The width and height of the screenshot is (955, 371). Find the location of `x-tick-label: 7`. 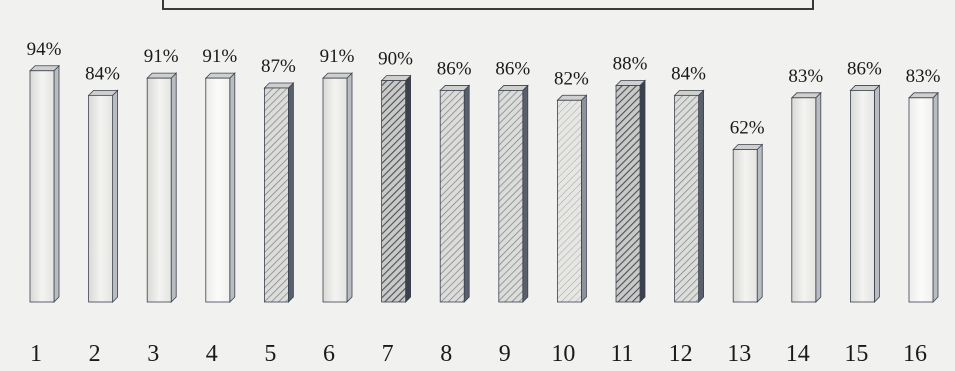

x-tick-label: 7 is located at coordinates (388, 354).